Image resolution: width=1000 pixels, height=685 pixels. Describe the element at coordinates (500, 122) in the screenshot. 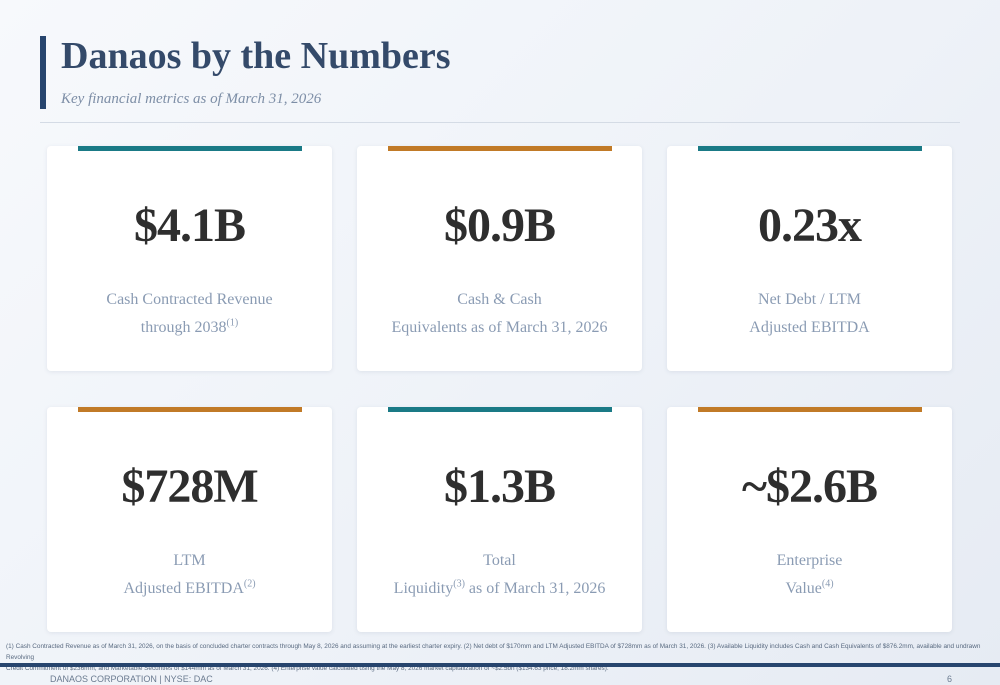

I see `title-divider` at that location.